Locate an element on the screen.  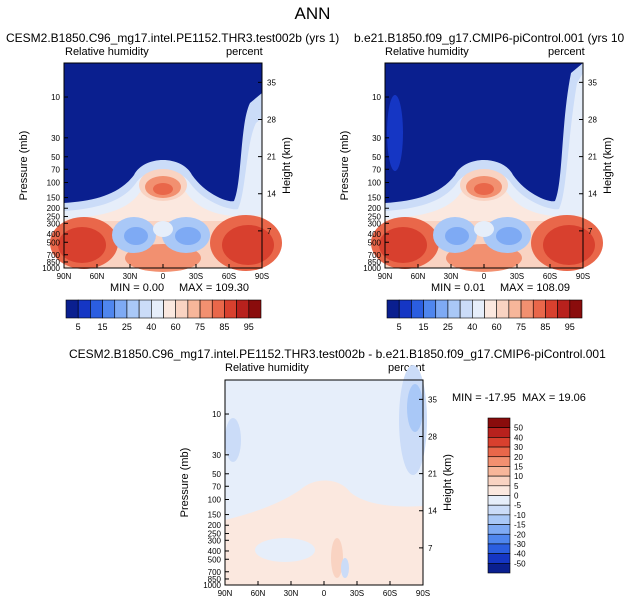
colorbar-label: 95 is located at coordinates (249, 327).